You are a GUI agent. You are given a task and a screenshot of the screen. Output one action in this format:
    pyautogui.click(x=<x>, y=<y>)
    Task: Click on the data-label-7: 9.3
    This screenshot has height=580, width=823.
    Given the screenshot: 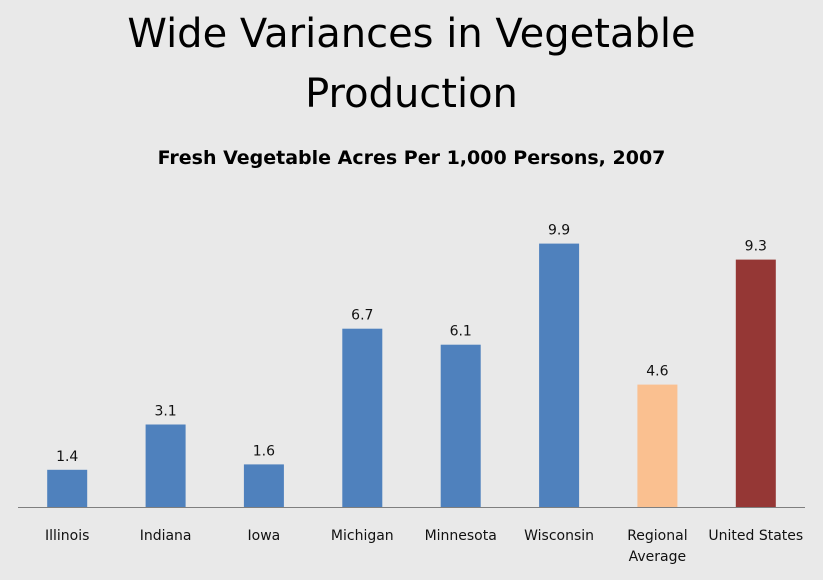 What is the action you would take?
    pyautogui.click(x=756, y=247)
    